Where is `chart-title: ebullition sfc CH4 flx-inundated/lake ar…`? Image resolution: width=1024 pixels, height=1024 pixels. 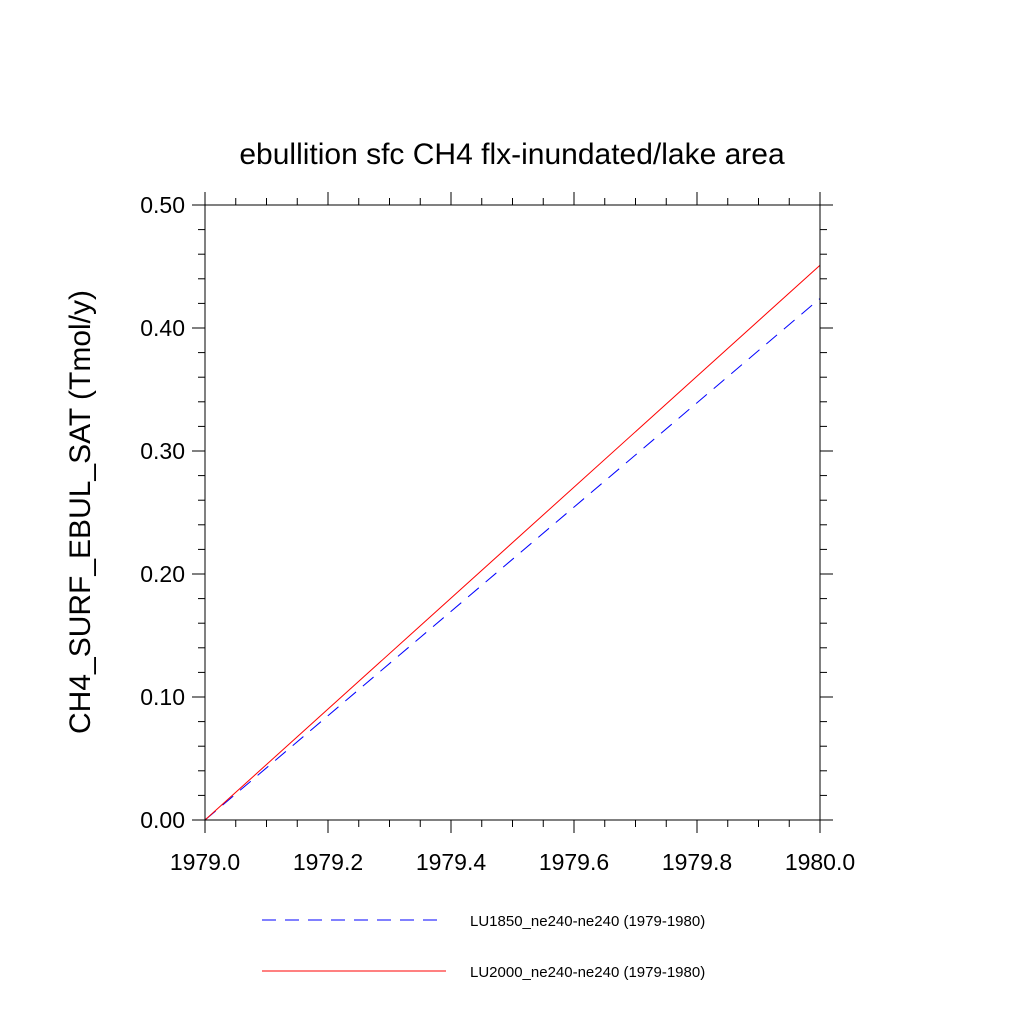 chart-title: ebullition sfc CH4 flx-inundated/lake ar… is located at coordinates (512, 154).